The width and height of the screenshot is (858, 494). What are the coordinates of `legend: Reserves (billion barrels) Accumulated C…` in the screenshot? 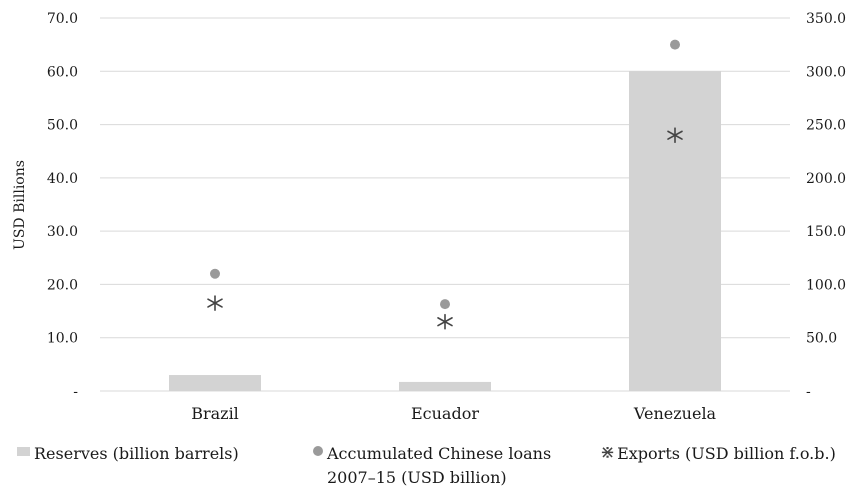 It's located at (429, 467).